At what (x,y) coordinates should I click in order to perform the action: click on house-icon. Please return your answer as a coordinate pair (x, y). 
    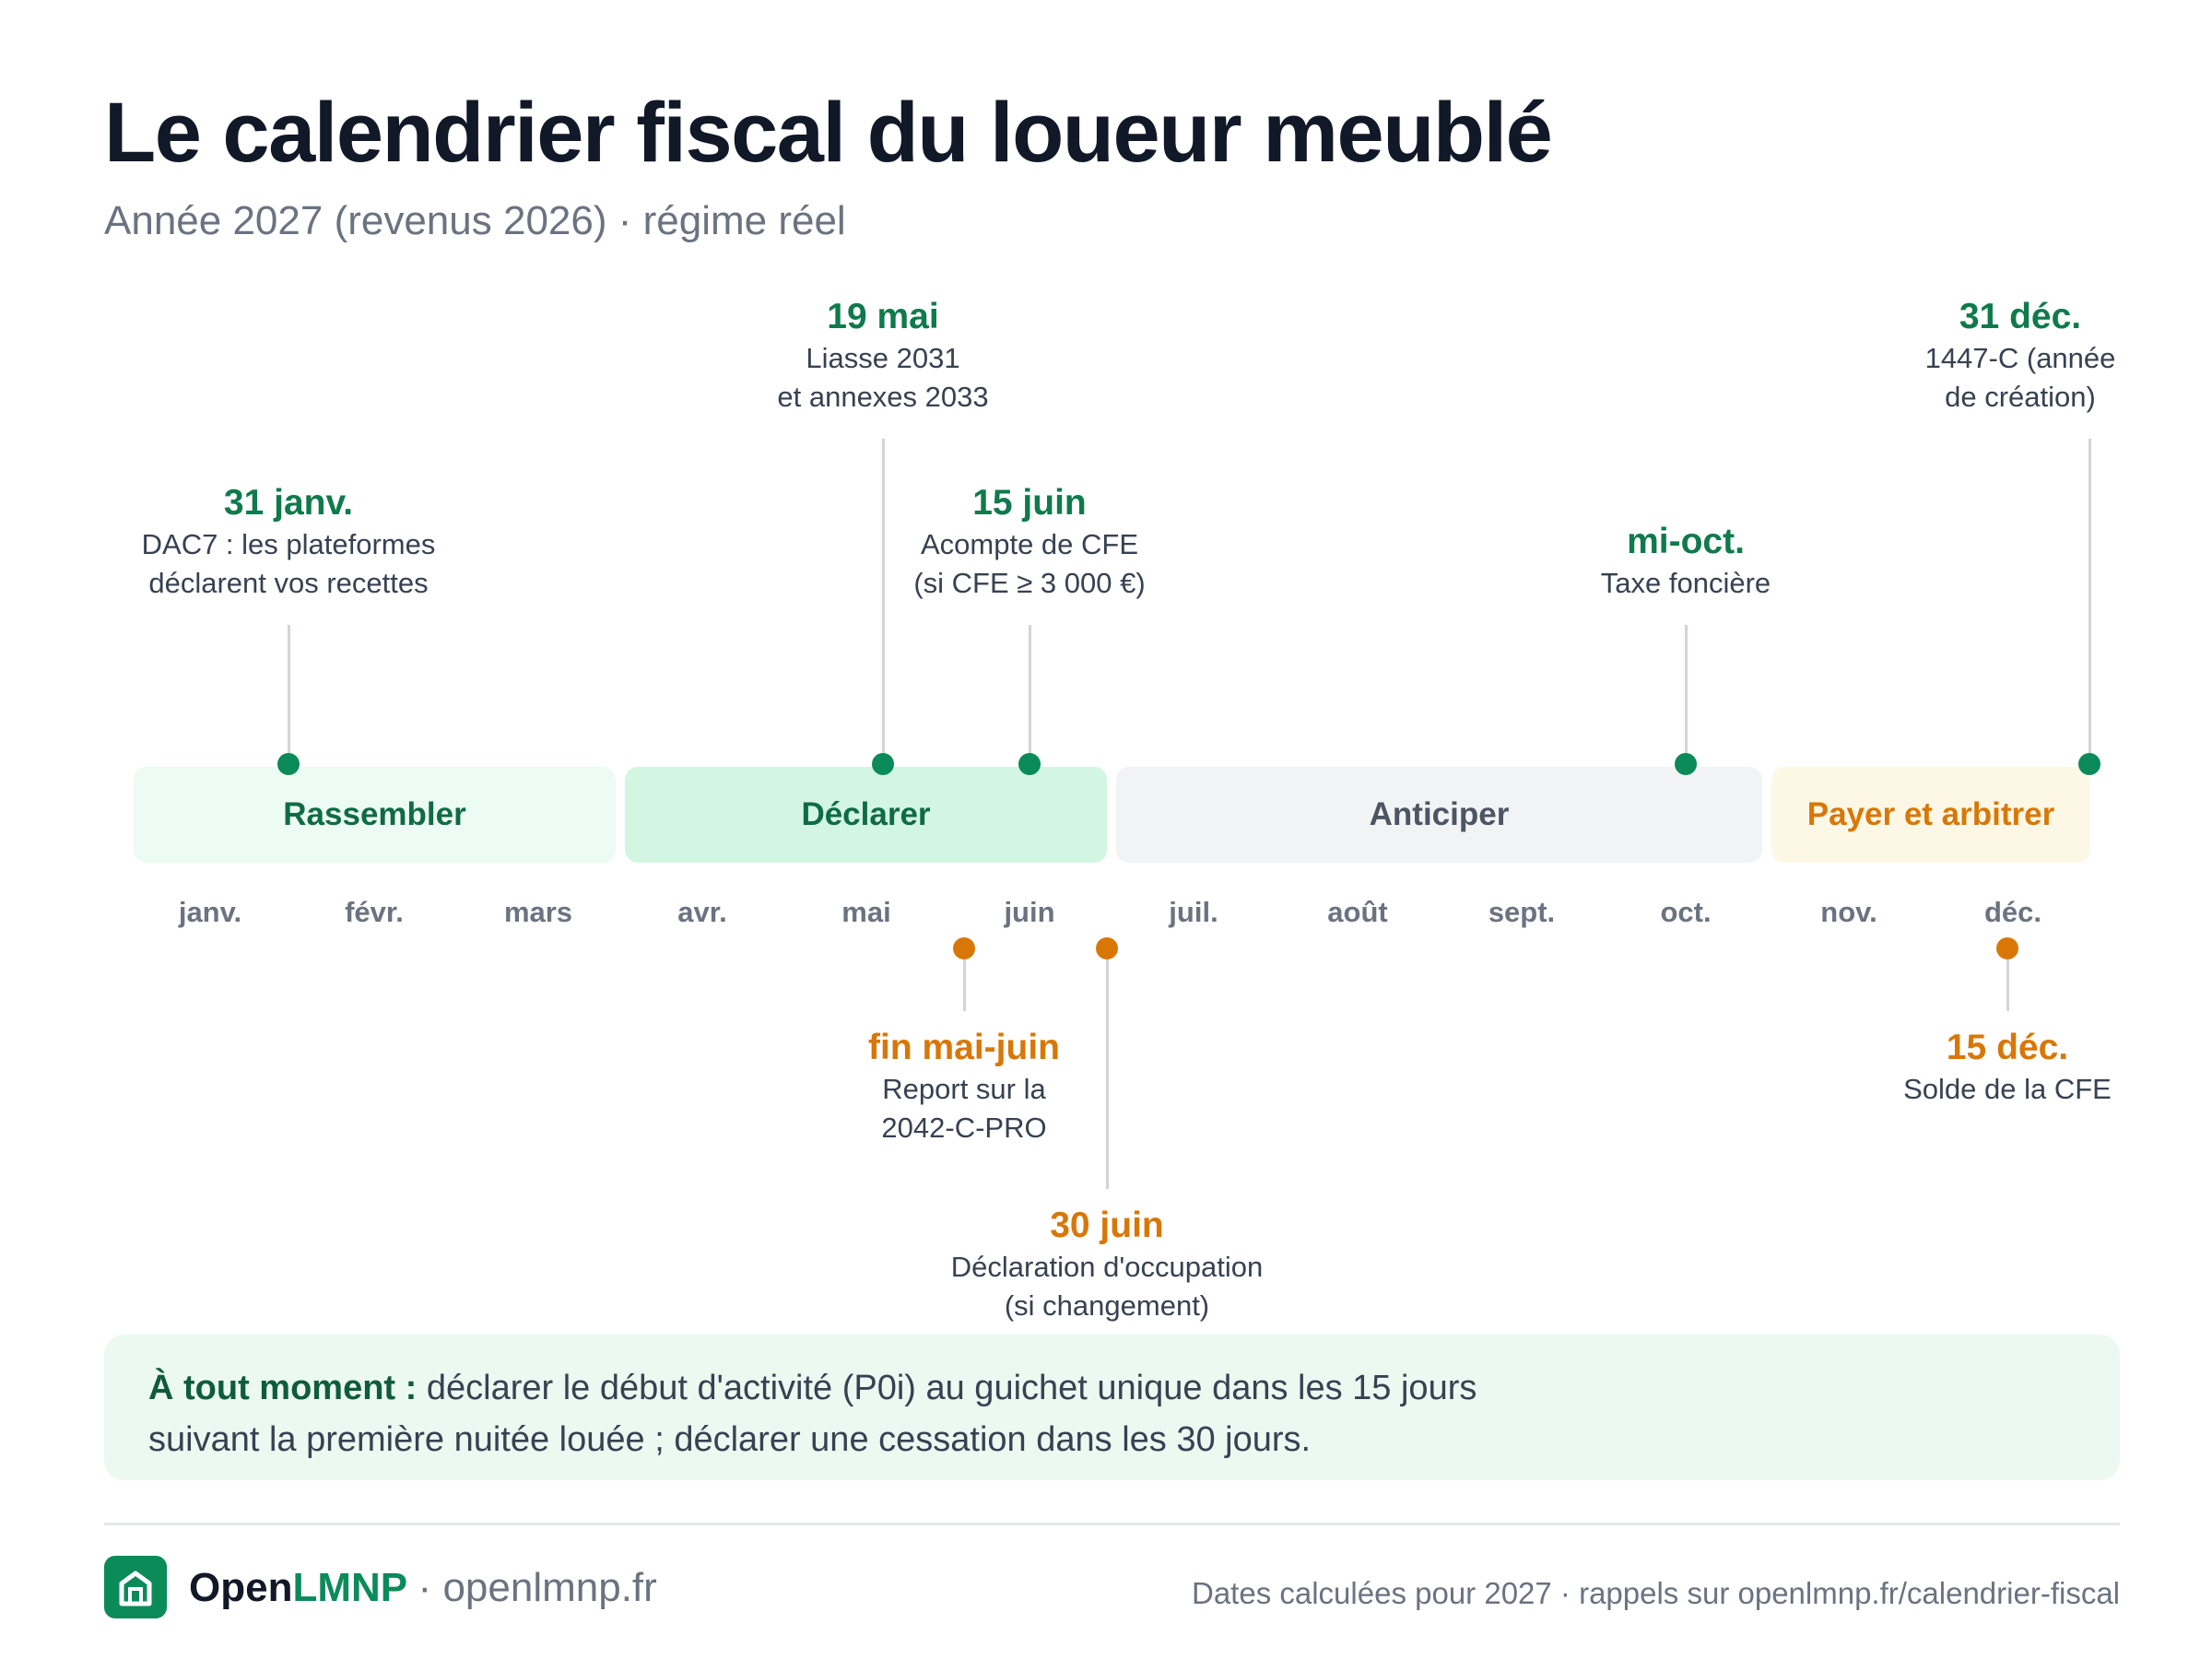
    Looking at the image, I should click on (135, 1587).